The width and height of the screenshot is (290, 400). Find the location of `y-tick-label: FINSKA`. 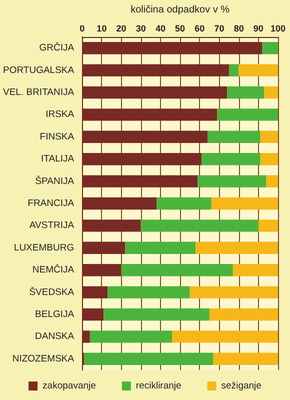

y-tick-label: FINSKA is located at coordinates (57, 136).